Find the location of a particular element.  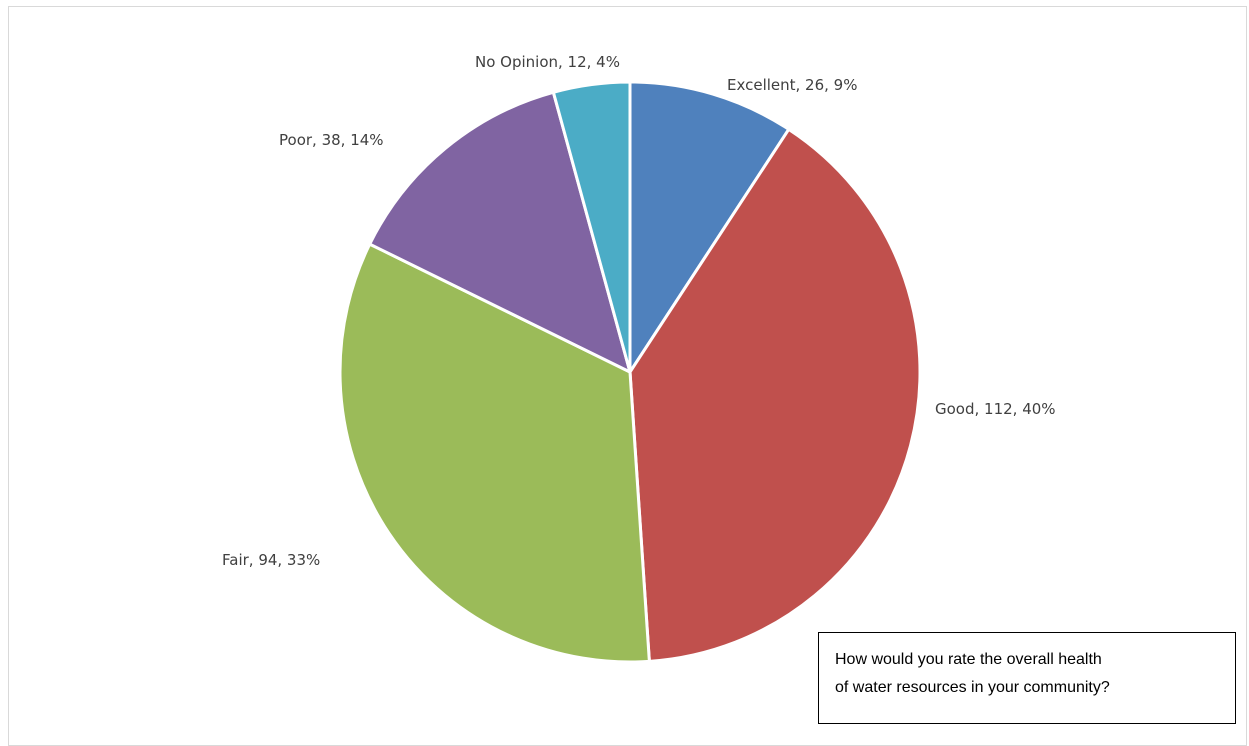

pie-slice-excellent is located at coordinates (709, 227).